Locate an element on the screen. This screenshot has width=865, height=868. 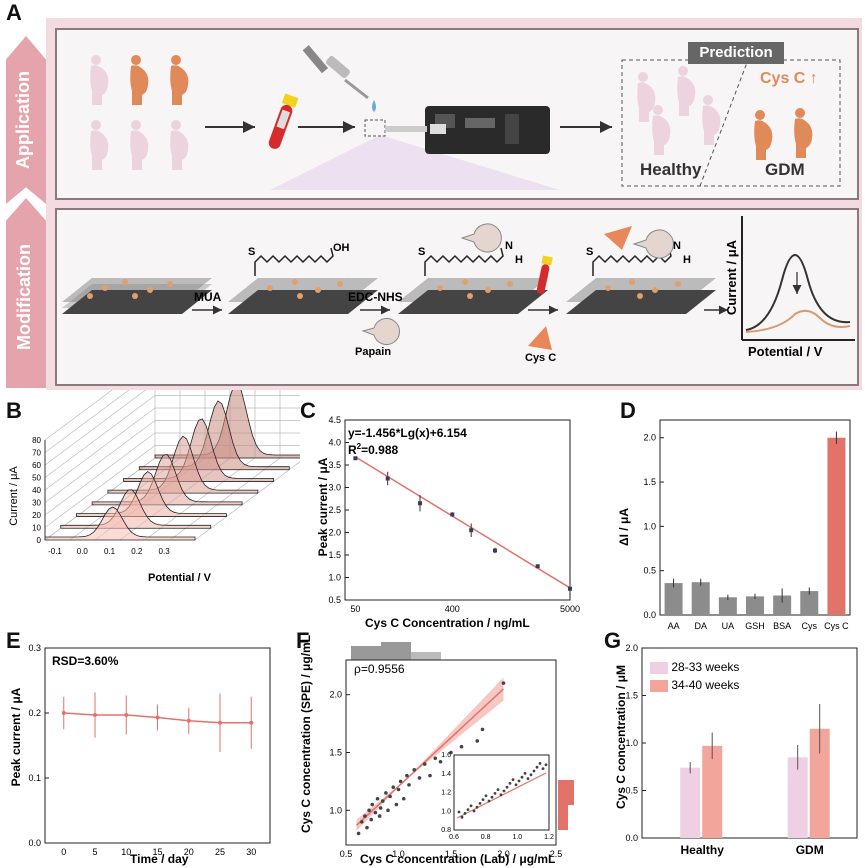
panel-label-b: B is located at coordinates (14, 410).